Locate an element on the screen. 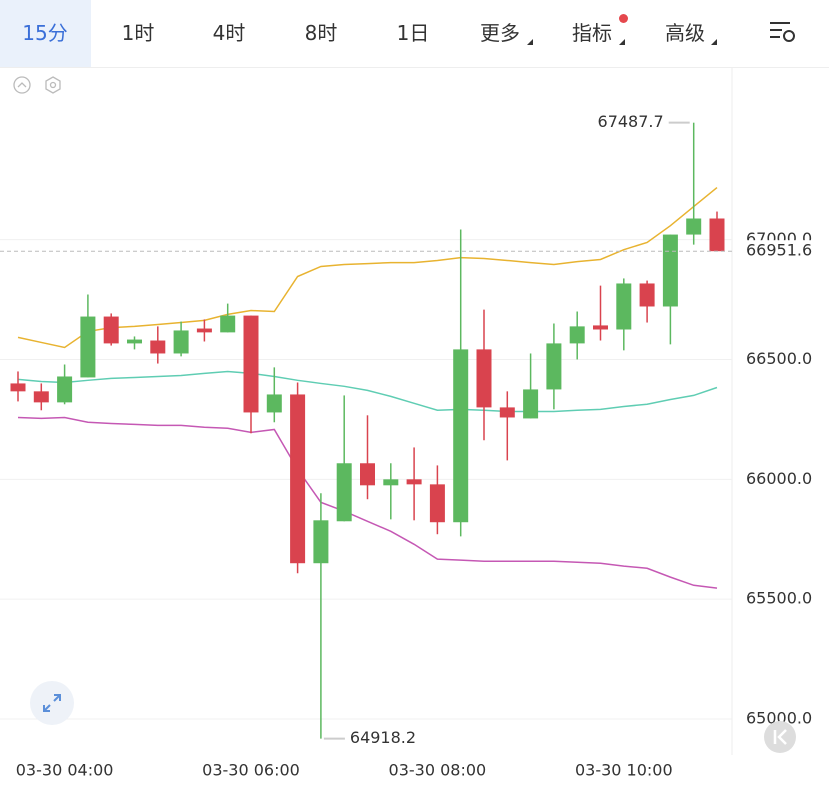 Image resolution: width=829 pixels, height=787 pixels. notice-dot is located at coordinates (623, 18).